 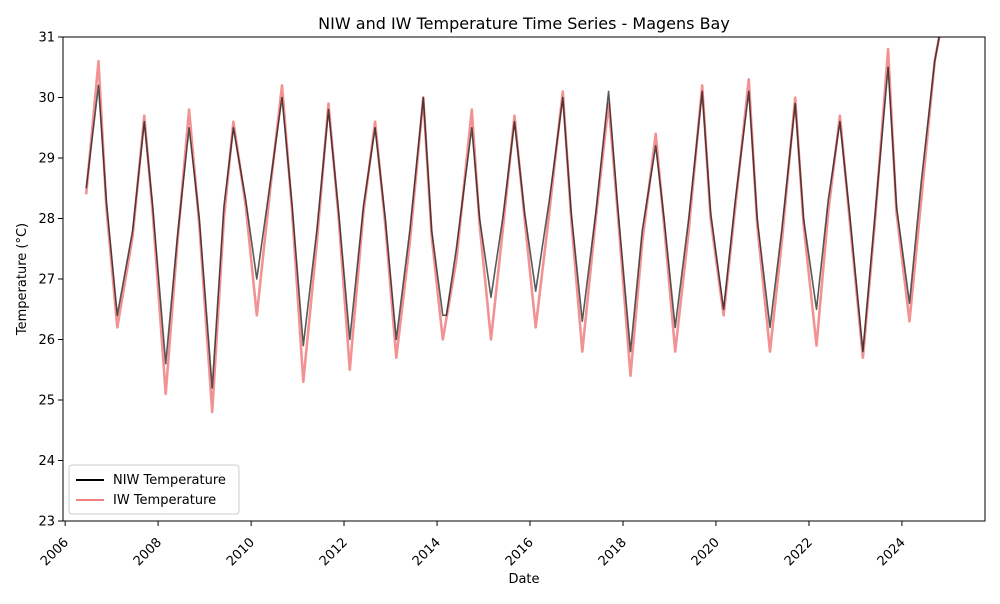 What do you see at coordinates (22, 279) in the screenshot?
I see `y-axis-label: Temperature (°C)` at bounding box center [22, 279].